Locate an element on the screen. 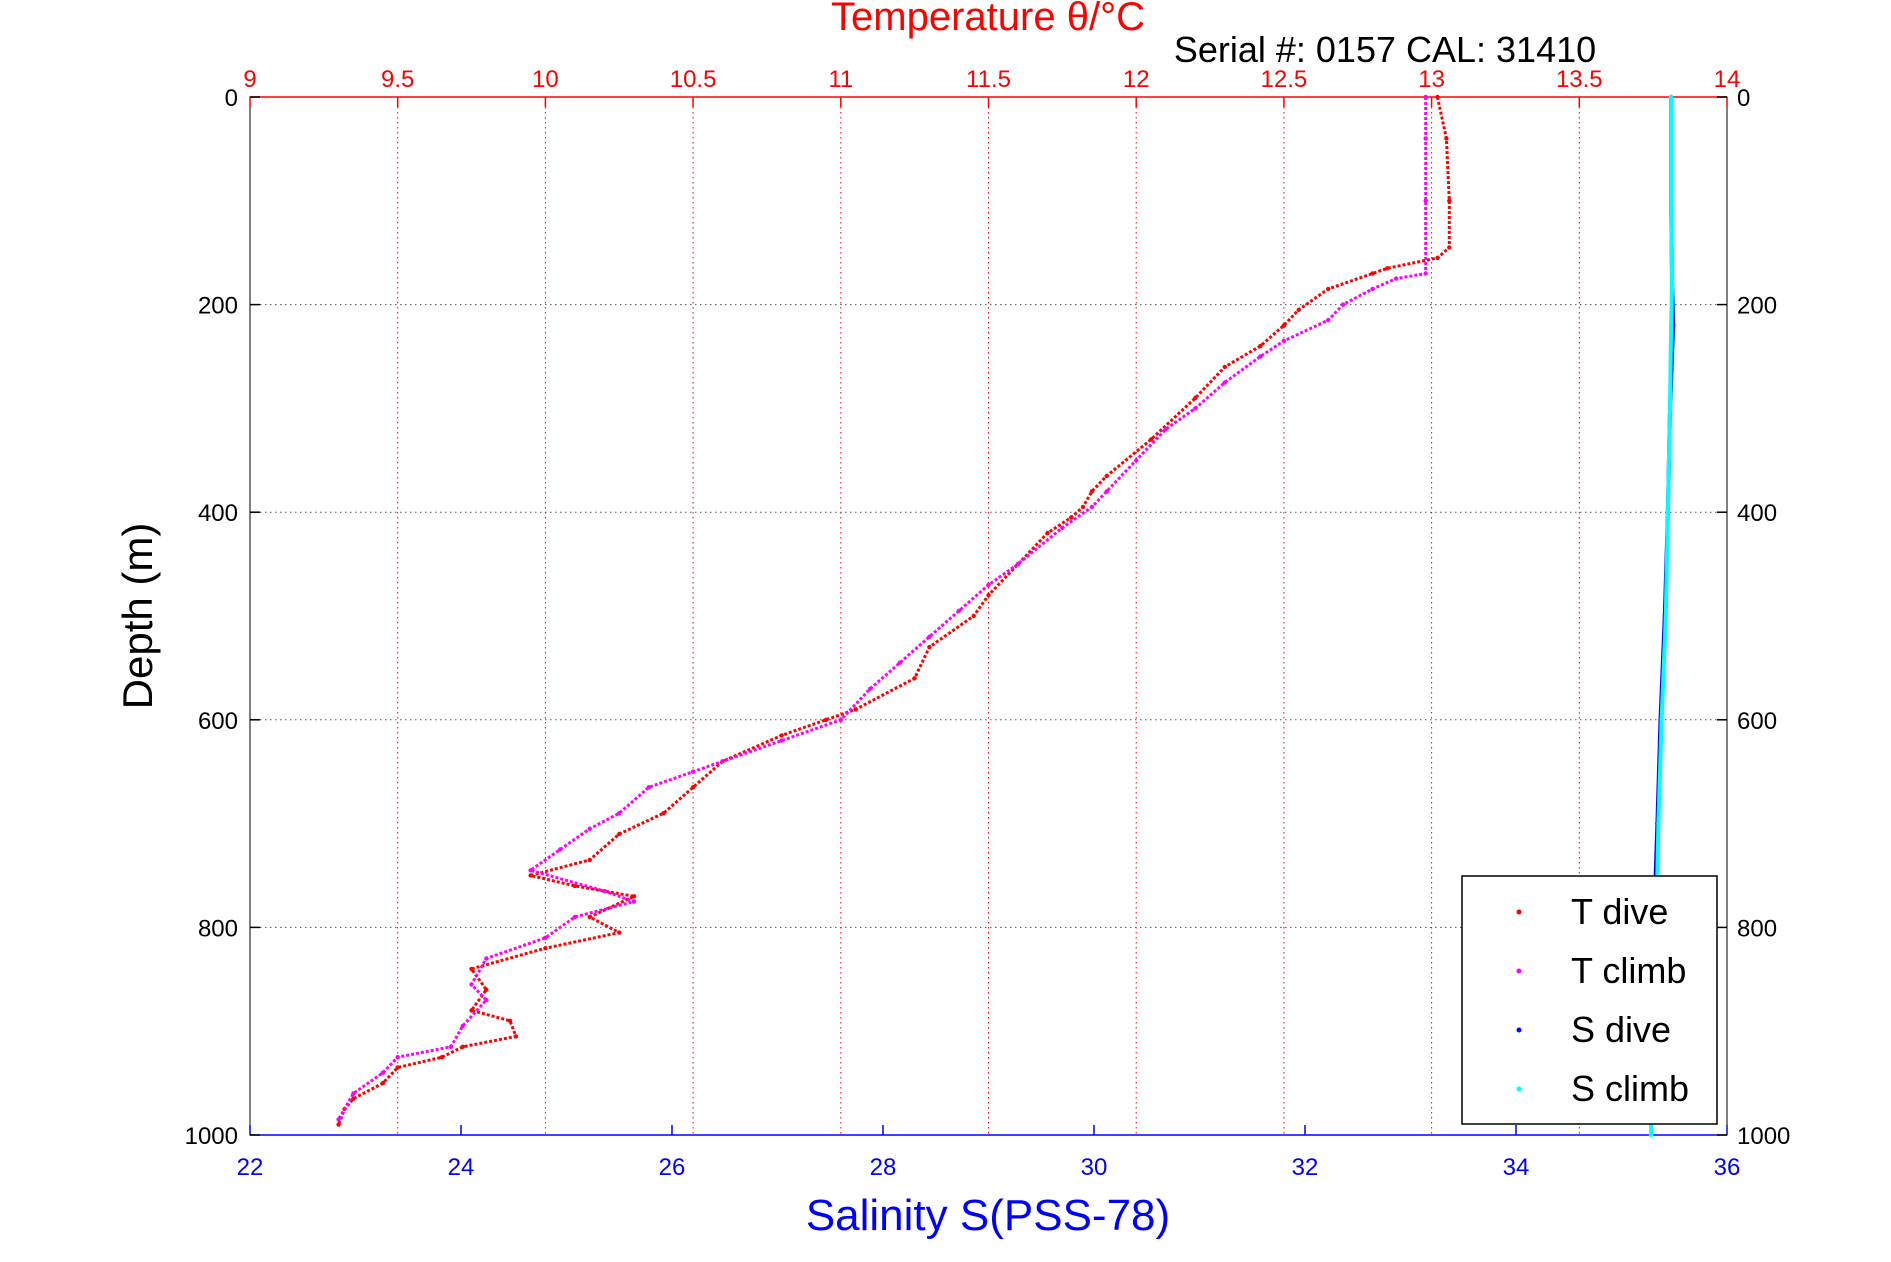 Image resolution: width=1891 pixels, height=1262 pixels. legend-label-t-climb: T climb is located at coordinates (1628, 970).